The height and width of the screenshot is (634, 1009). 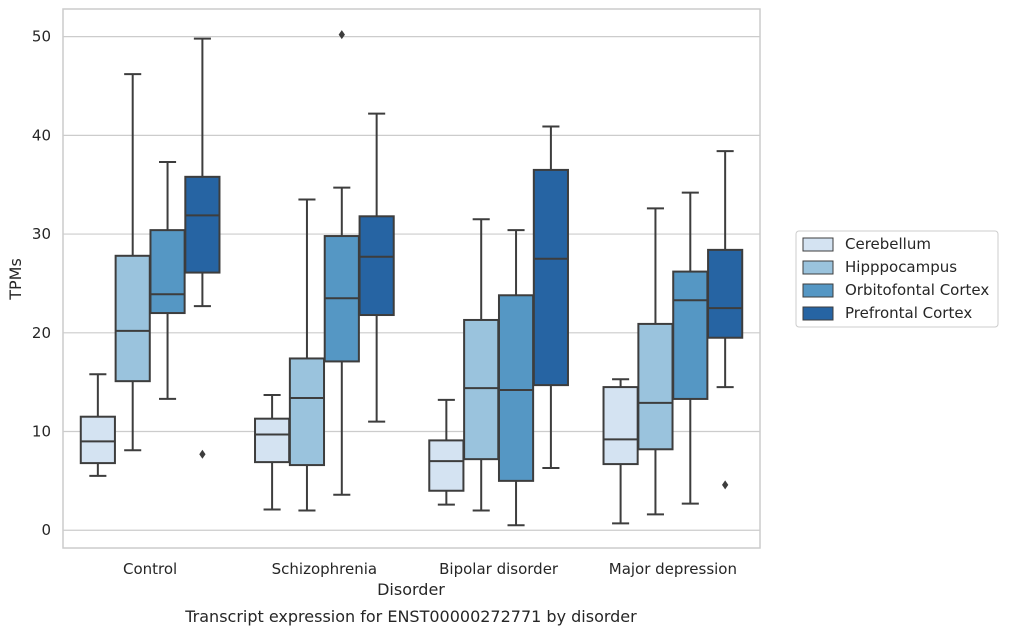 I want to click on legend-item: Cerebellum, so click(x=866, y=244).